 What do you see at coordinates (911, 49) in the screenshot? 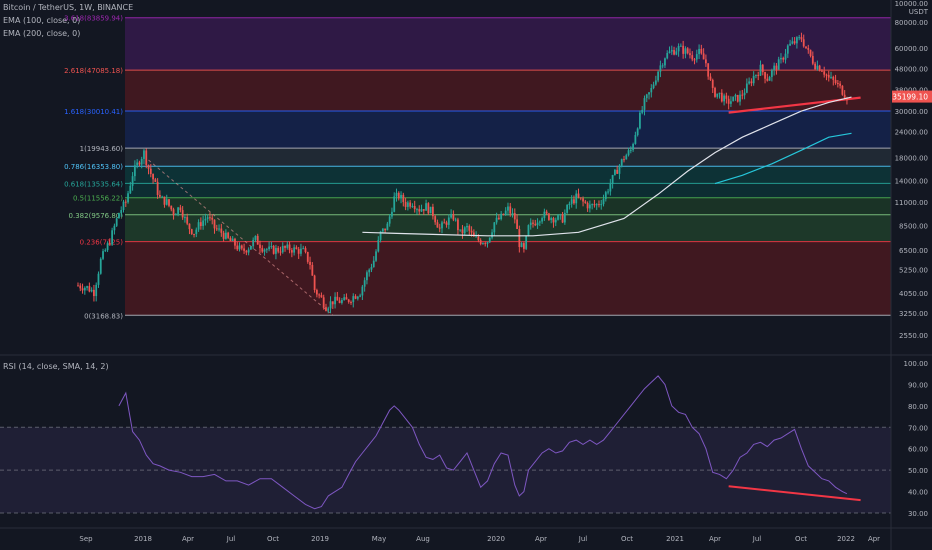
I see `price-tick-label: 60000.00` at bounding box center [911, 49].